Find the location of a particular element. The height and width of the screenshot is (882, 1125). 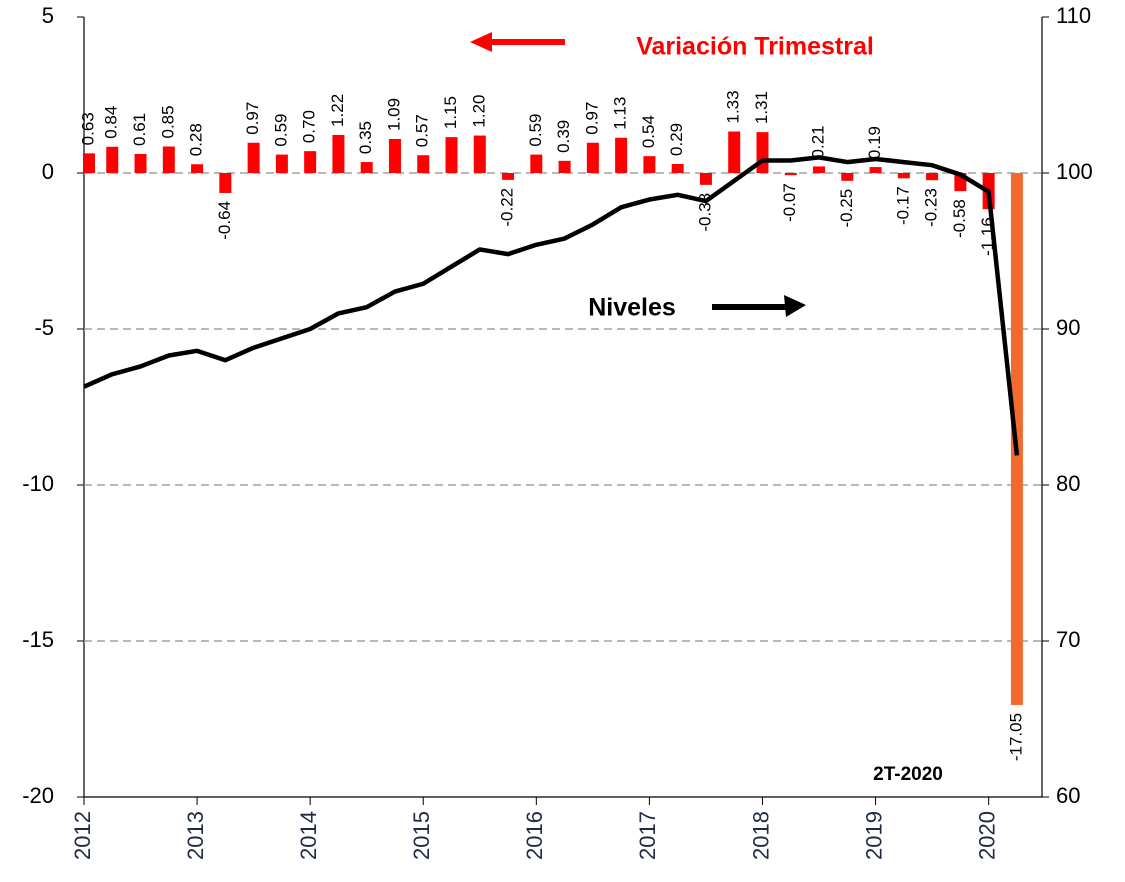

y2-tick-label: 70 is located at coordinates (1068, 639).